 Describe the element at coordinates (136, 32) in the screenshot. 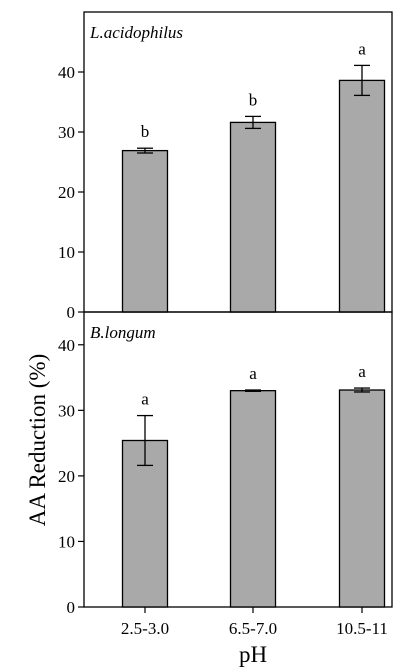

I see `panel-title: L.acidophilus` at that location.